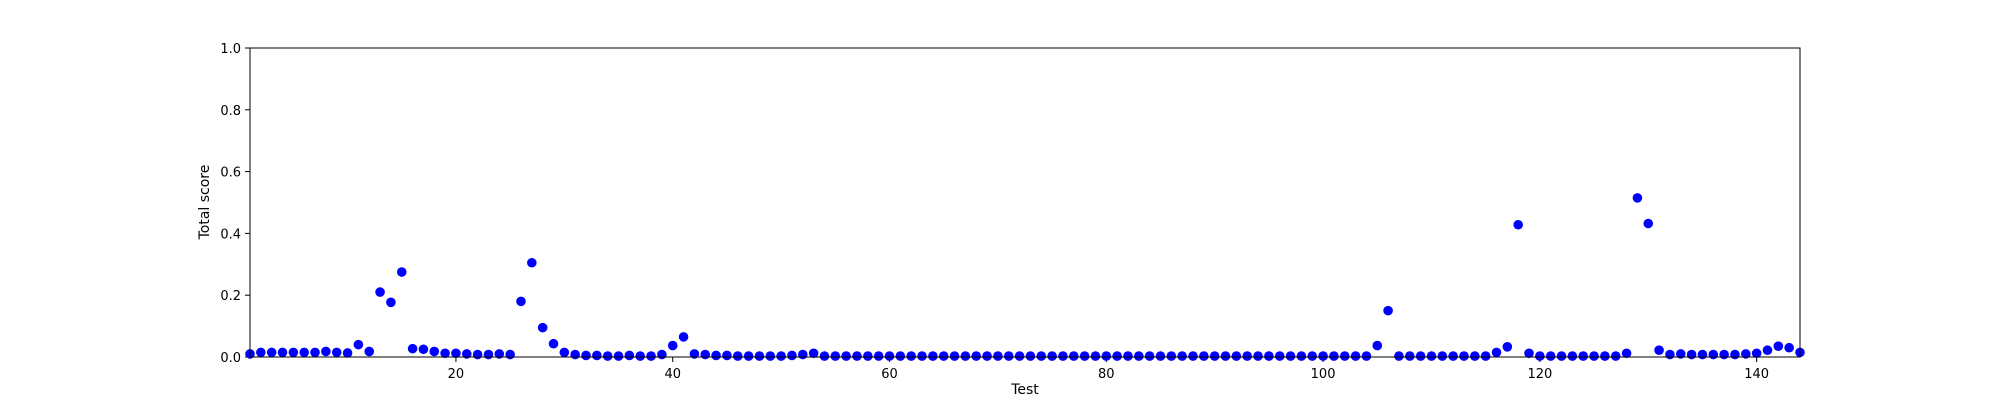  What do you see at coordinates (230, 49) in the screenshot?
I see `y-tick-label: 1.0` at bounding box center [230, 49].